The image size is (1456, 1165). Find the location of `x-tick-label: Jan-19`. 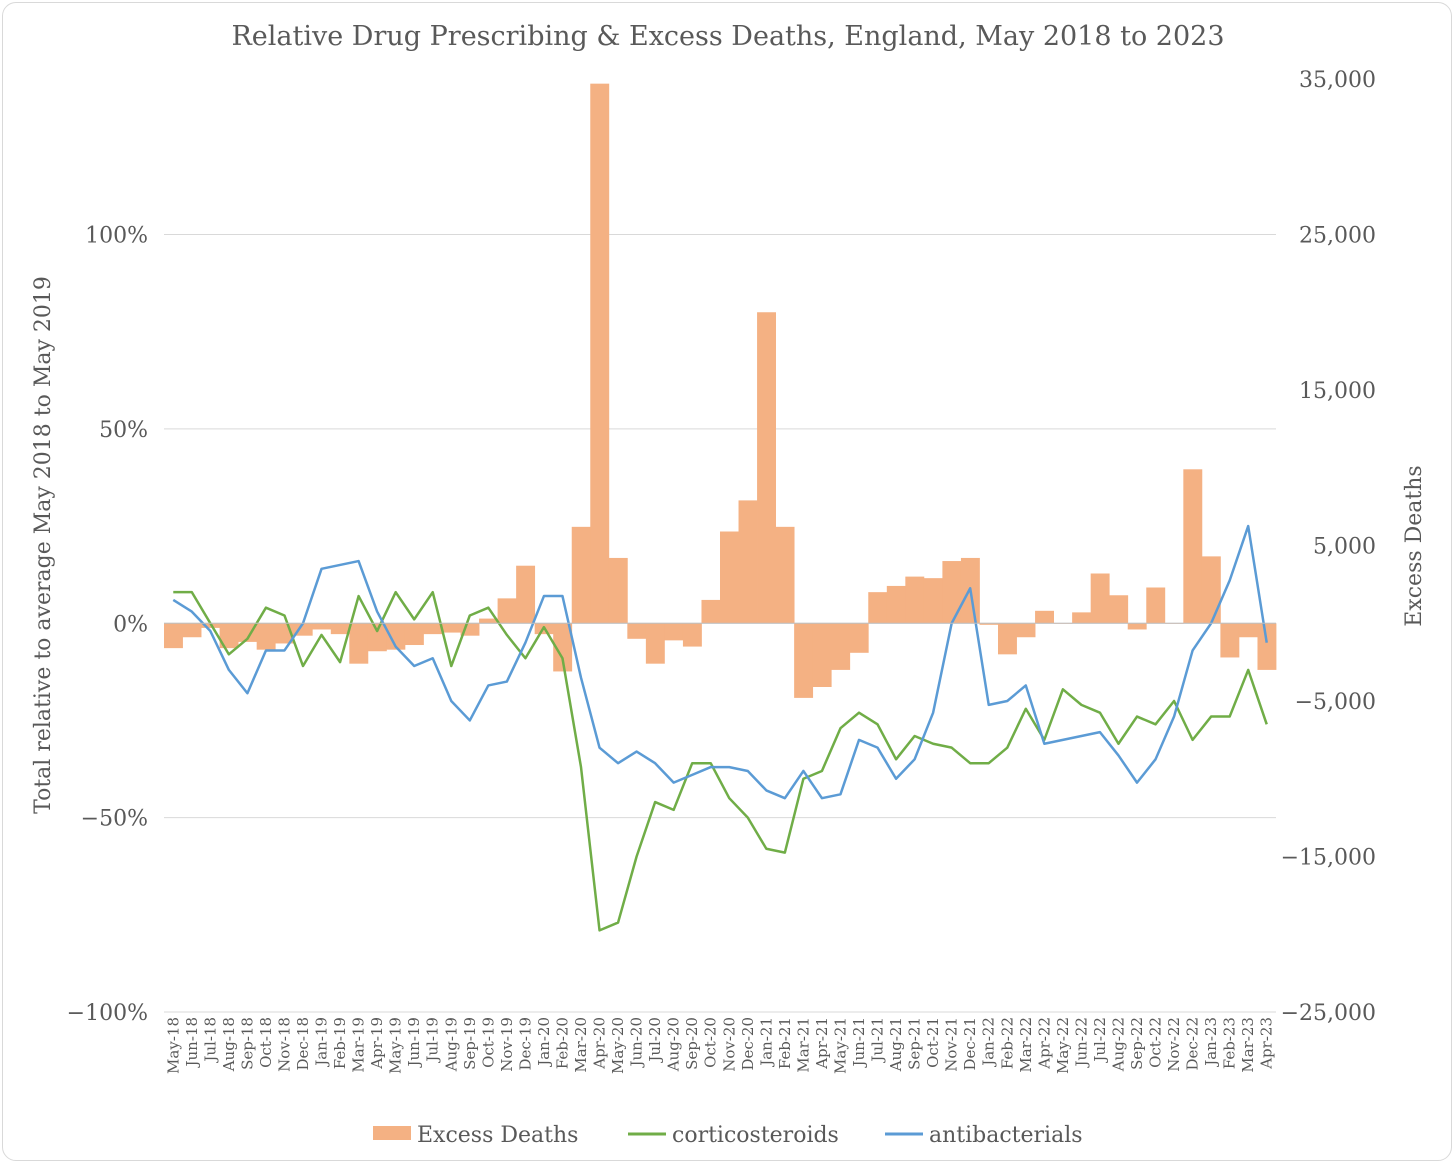

x-tick-label: Jan-19 is located at coordinates (322, 1042).